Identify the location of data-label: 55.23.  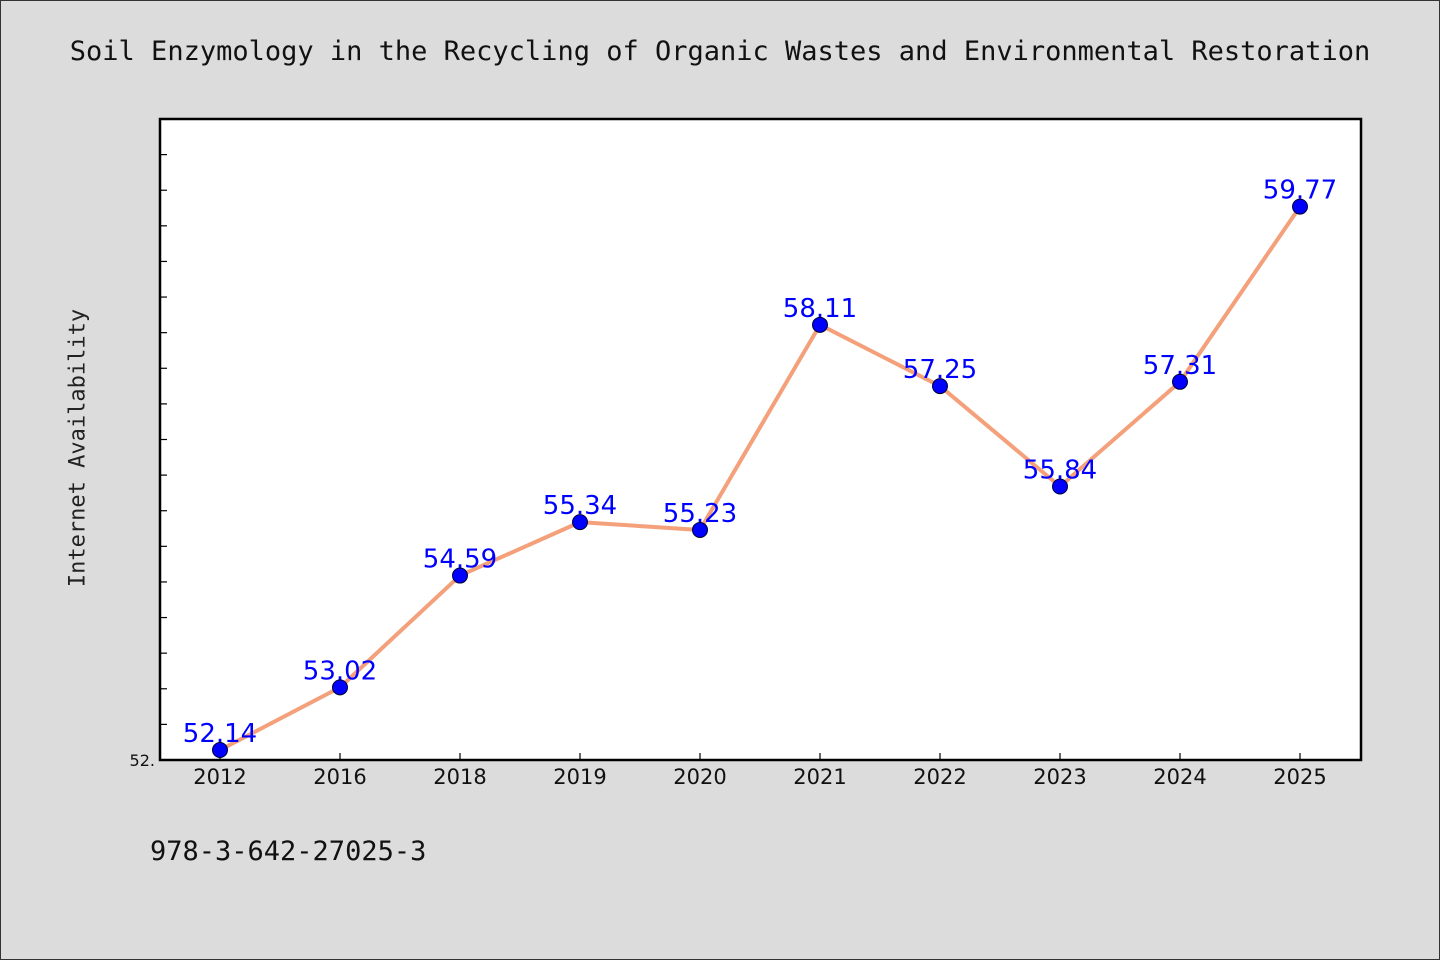
(700, 514).